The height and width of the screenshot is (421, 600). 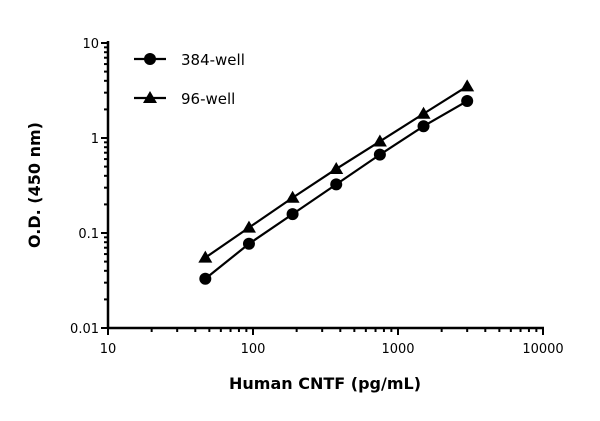 What do you see at coordinates (88, 234) in the screenshot?
I see `y-tick-label: 0.1` at bounding box center [88, 234].